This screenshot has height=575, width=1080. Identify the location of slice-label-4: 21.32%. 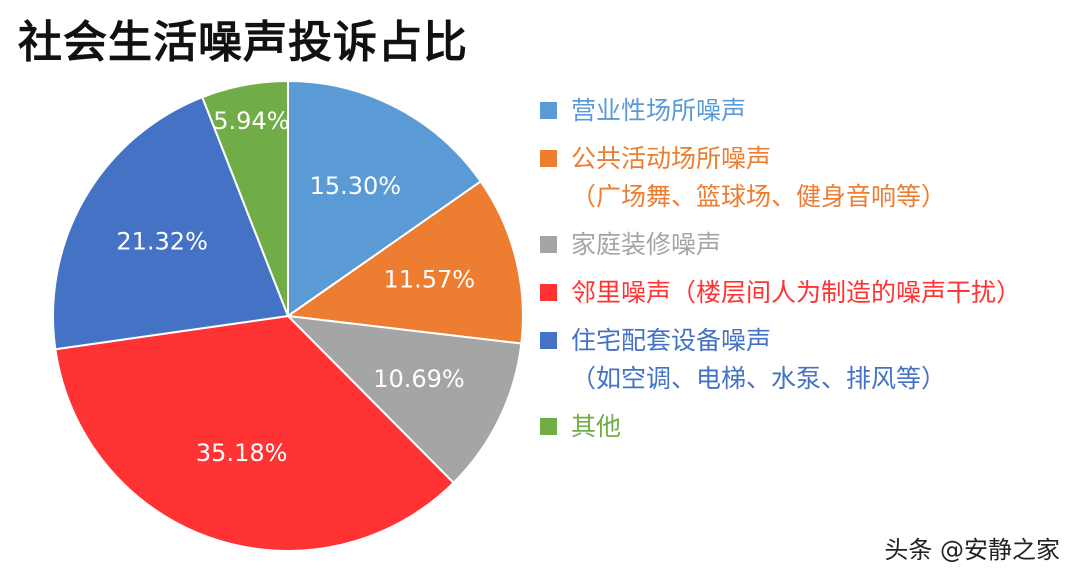
(162, 242).